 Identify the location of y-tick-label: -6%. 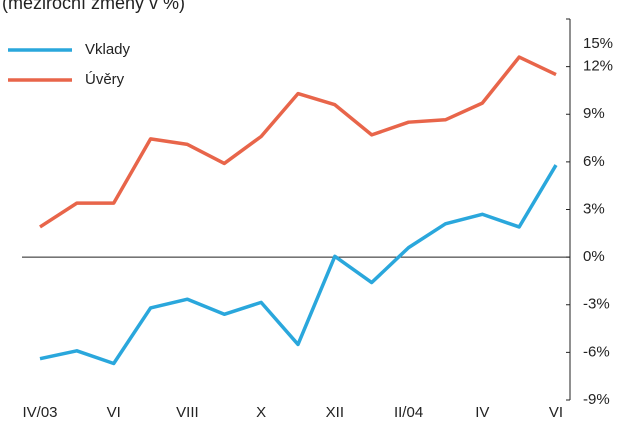
(596, 351).